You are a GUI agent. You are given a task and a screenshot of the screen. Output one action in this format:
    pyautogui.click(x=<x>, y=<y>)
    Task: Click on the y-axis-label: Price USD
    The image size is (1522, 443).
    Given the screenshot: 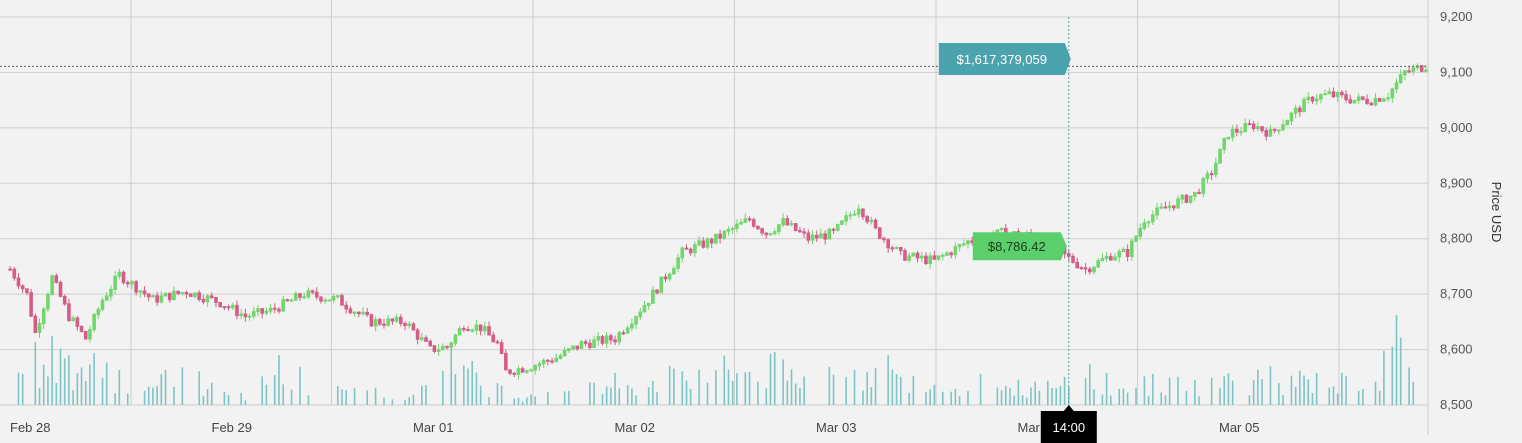 What is the action you would take?
    pyautogui.click(x=1496, y=212)
    